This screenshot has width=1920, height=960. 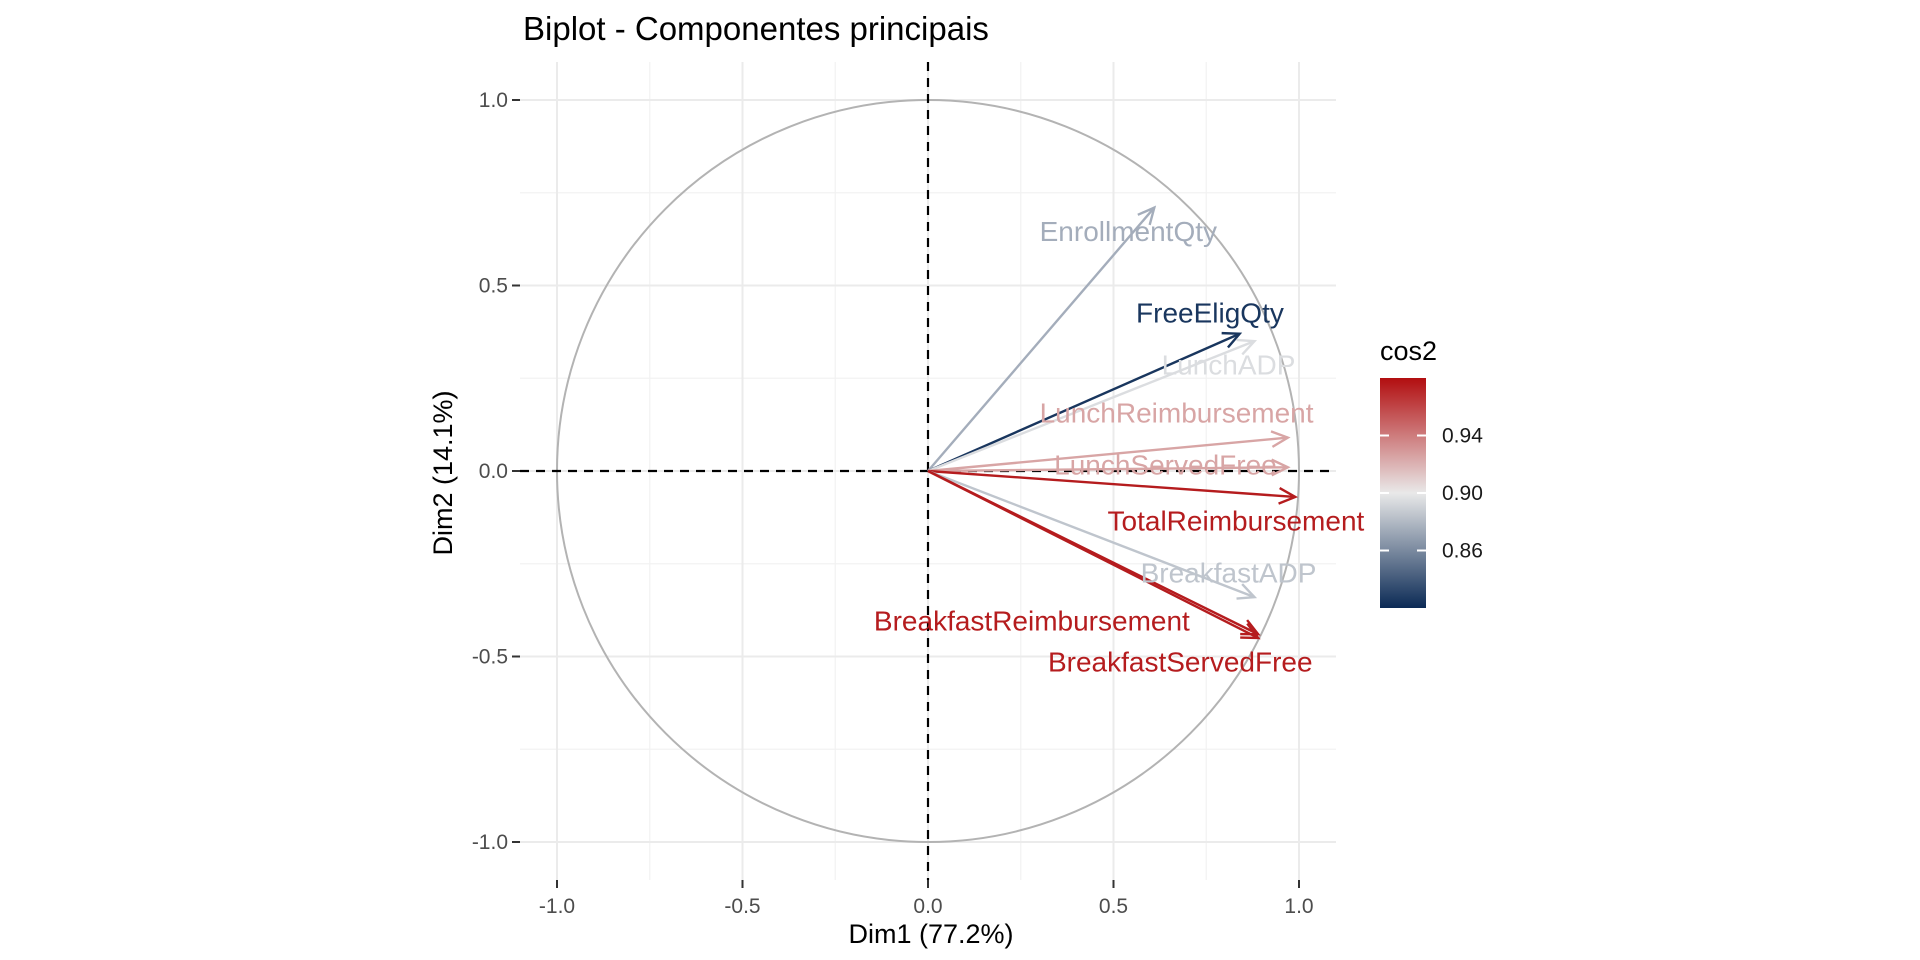 I want to click on variable-label-BreakfastADP: BreakfastADP, so click(x=1229, y=572).